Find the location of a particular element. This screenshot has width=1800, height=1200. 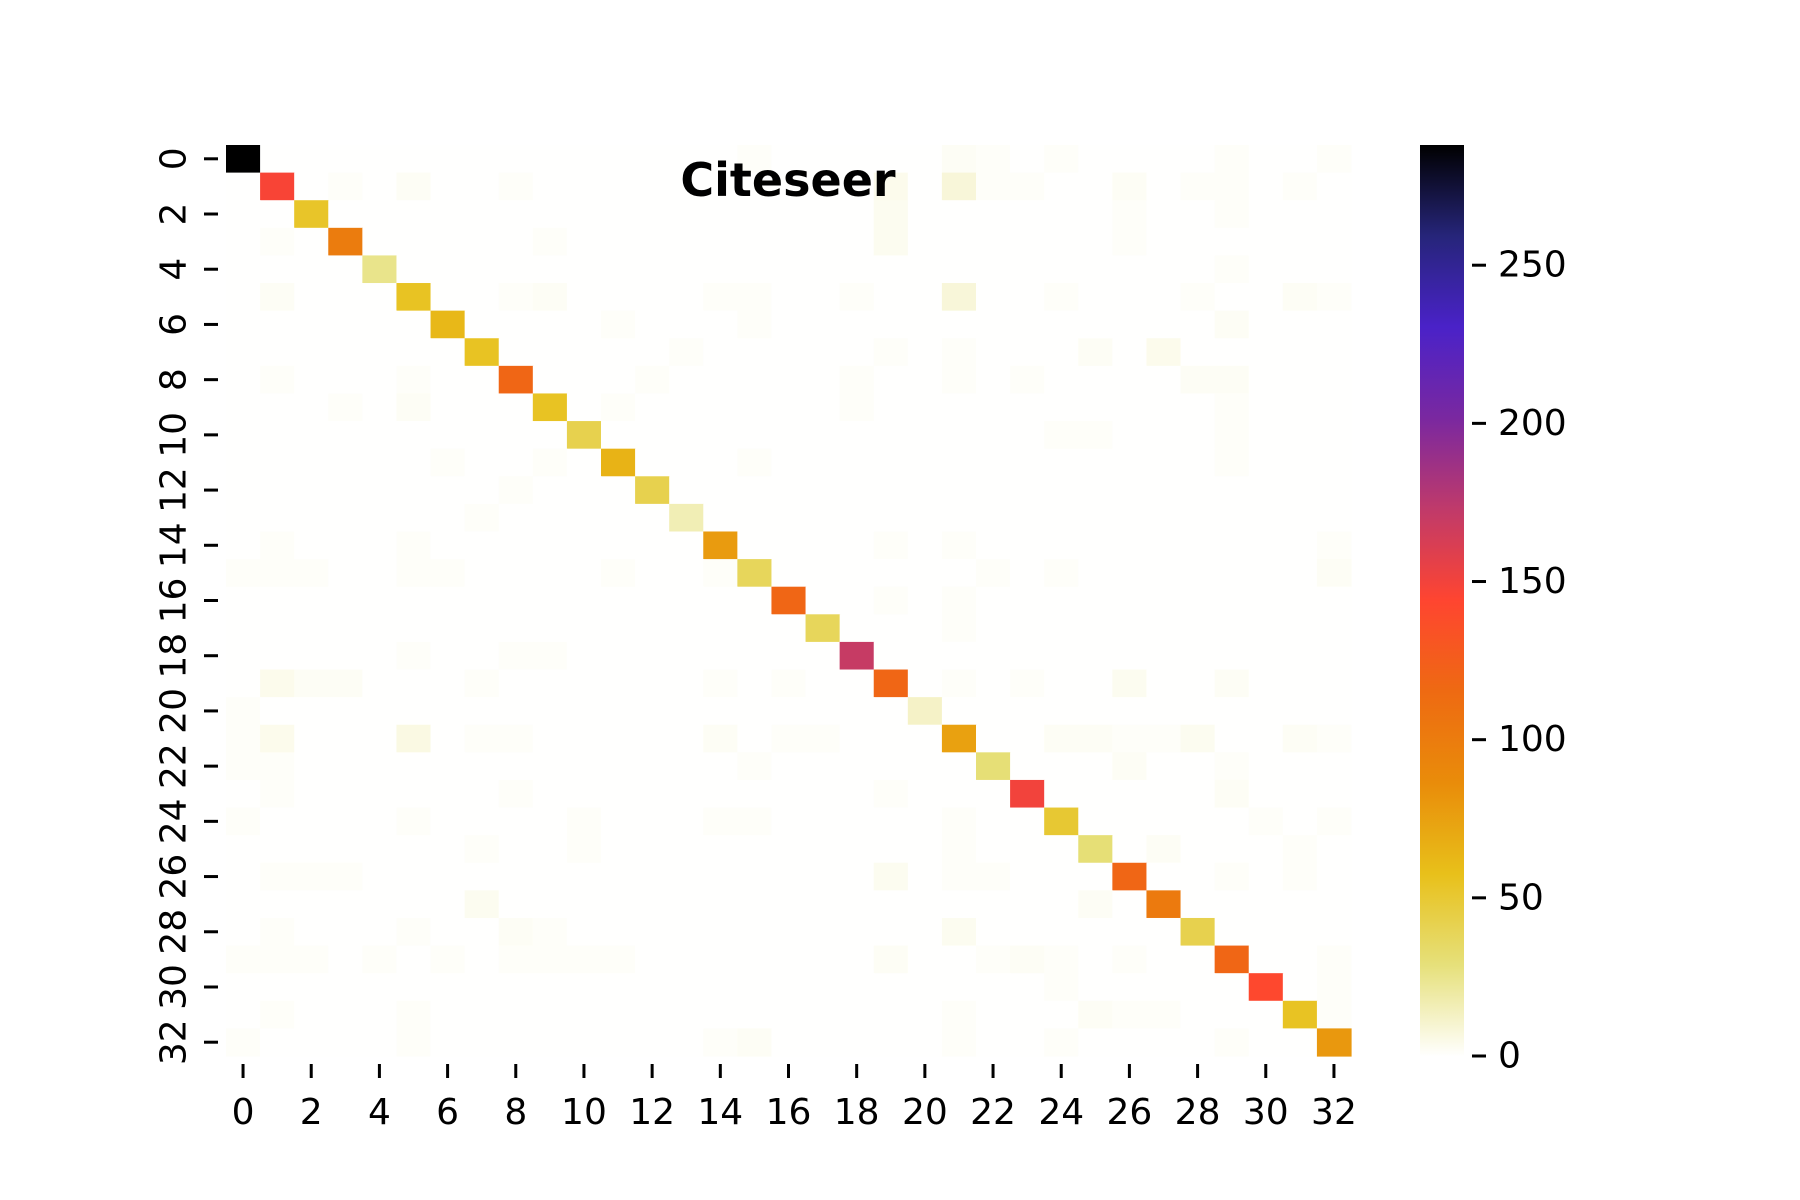

y-tick-label: 32 is located at coordinates (174, 1042).